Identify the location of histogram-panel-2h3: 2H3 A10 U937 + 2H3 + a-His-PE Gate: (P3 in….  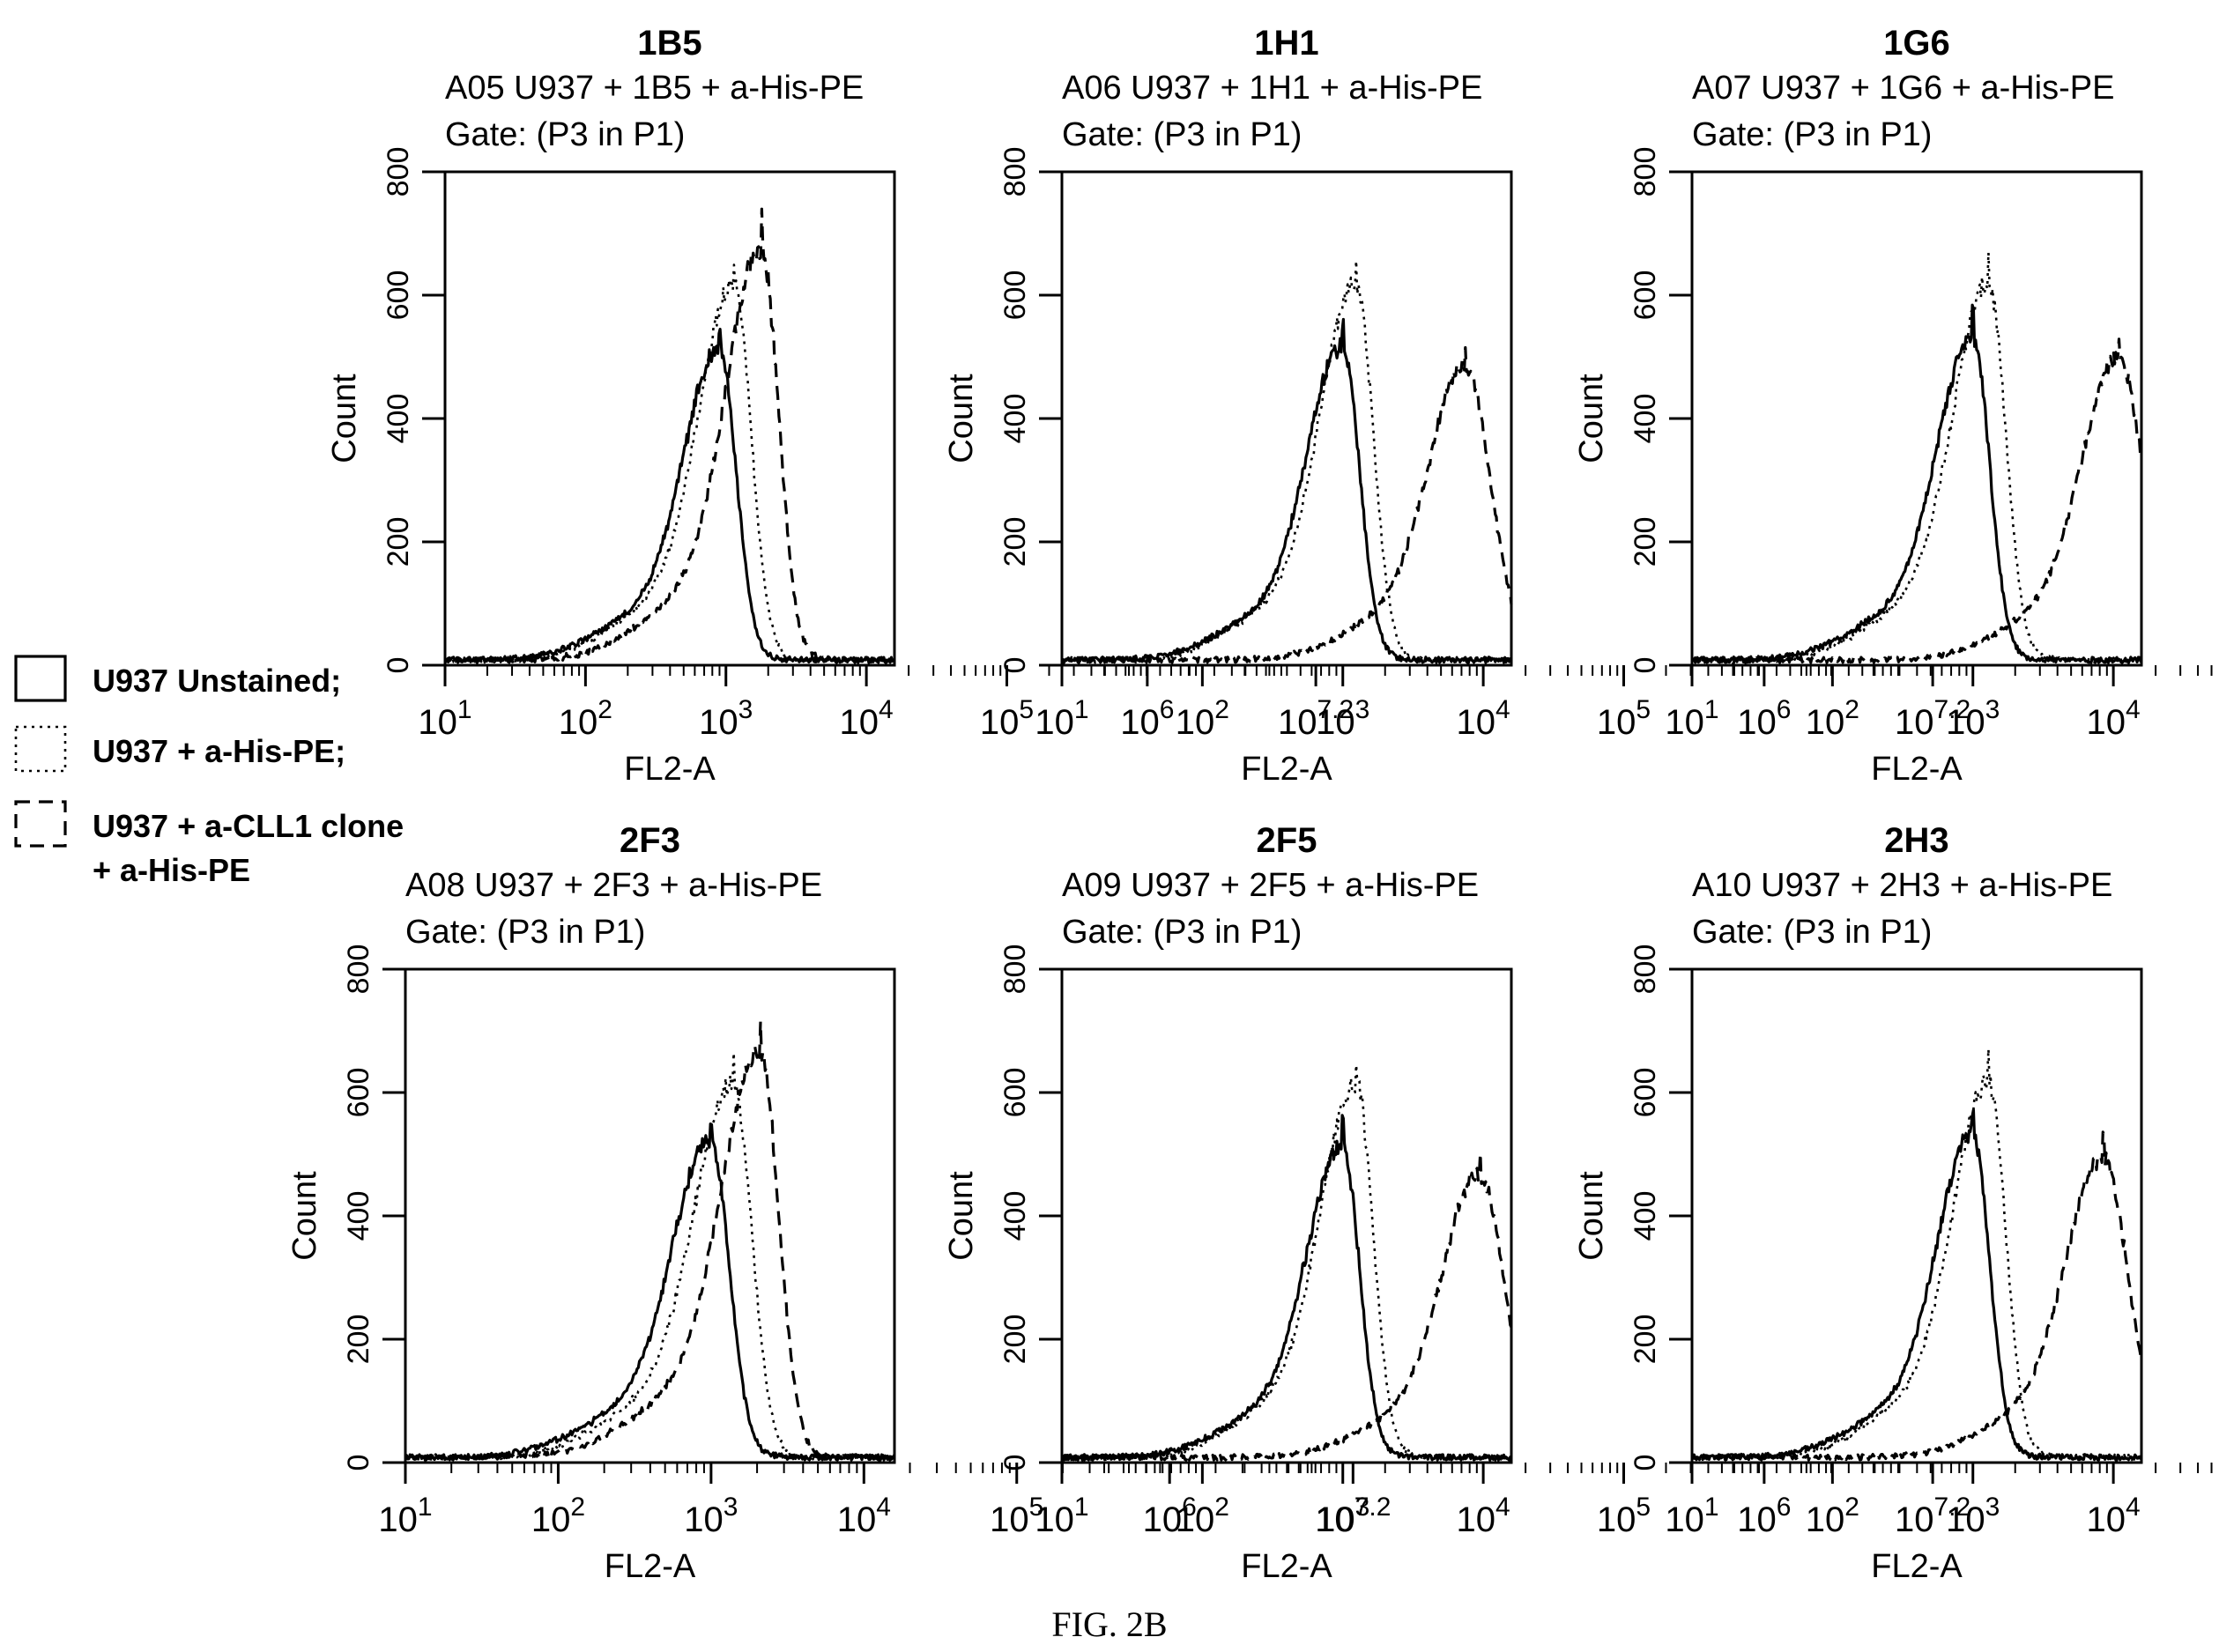
(1893, 1203).